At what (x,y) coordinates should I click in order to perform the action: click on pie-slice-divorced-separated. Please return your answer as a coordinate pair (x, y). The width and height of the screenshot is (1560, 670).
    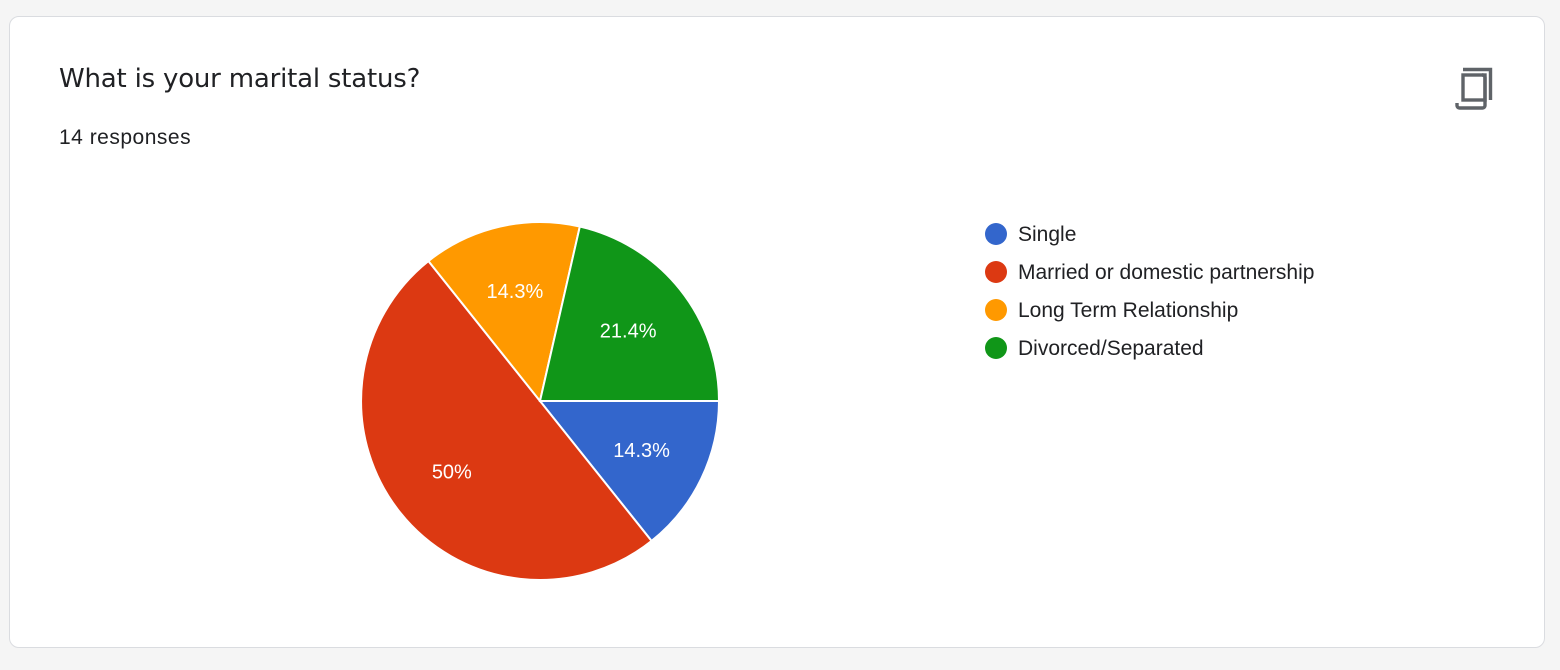
    Looking at the image, I should click on (629, 313).